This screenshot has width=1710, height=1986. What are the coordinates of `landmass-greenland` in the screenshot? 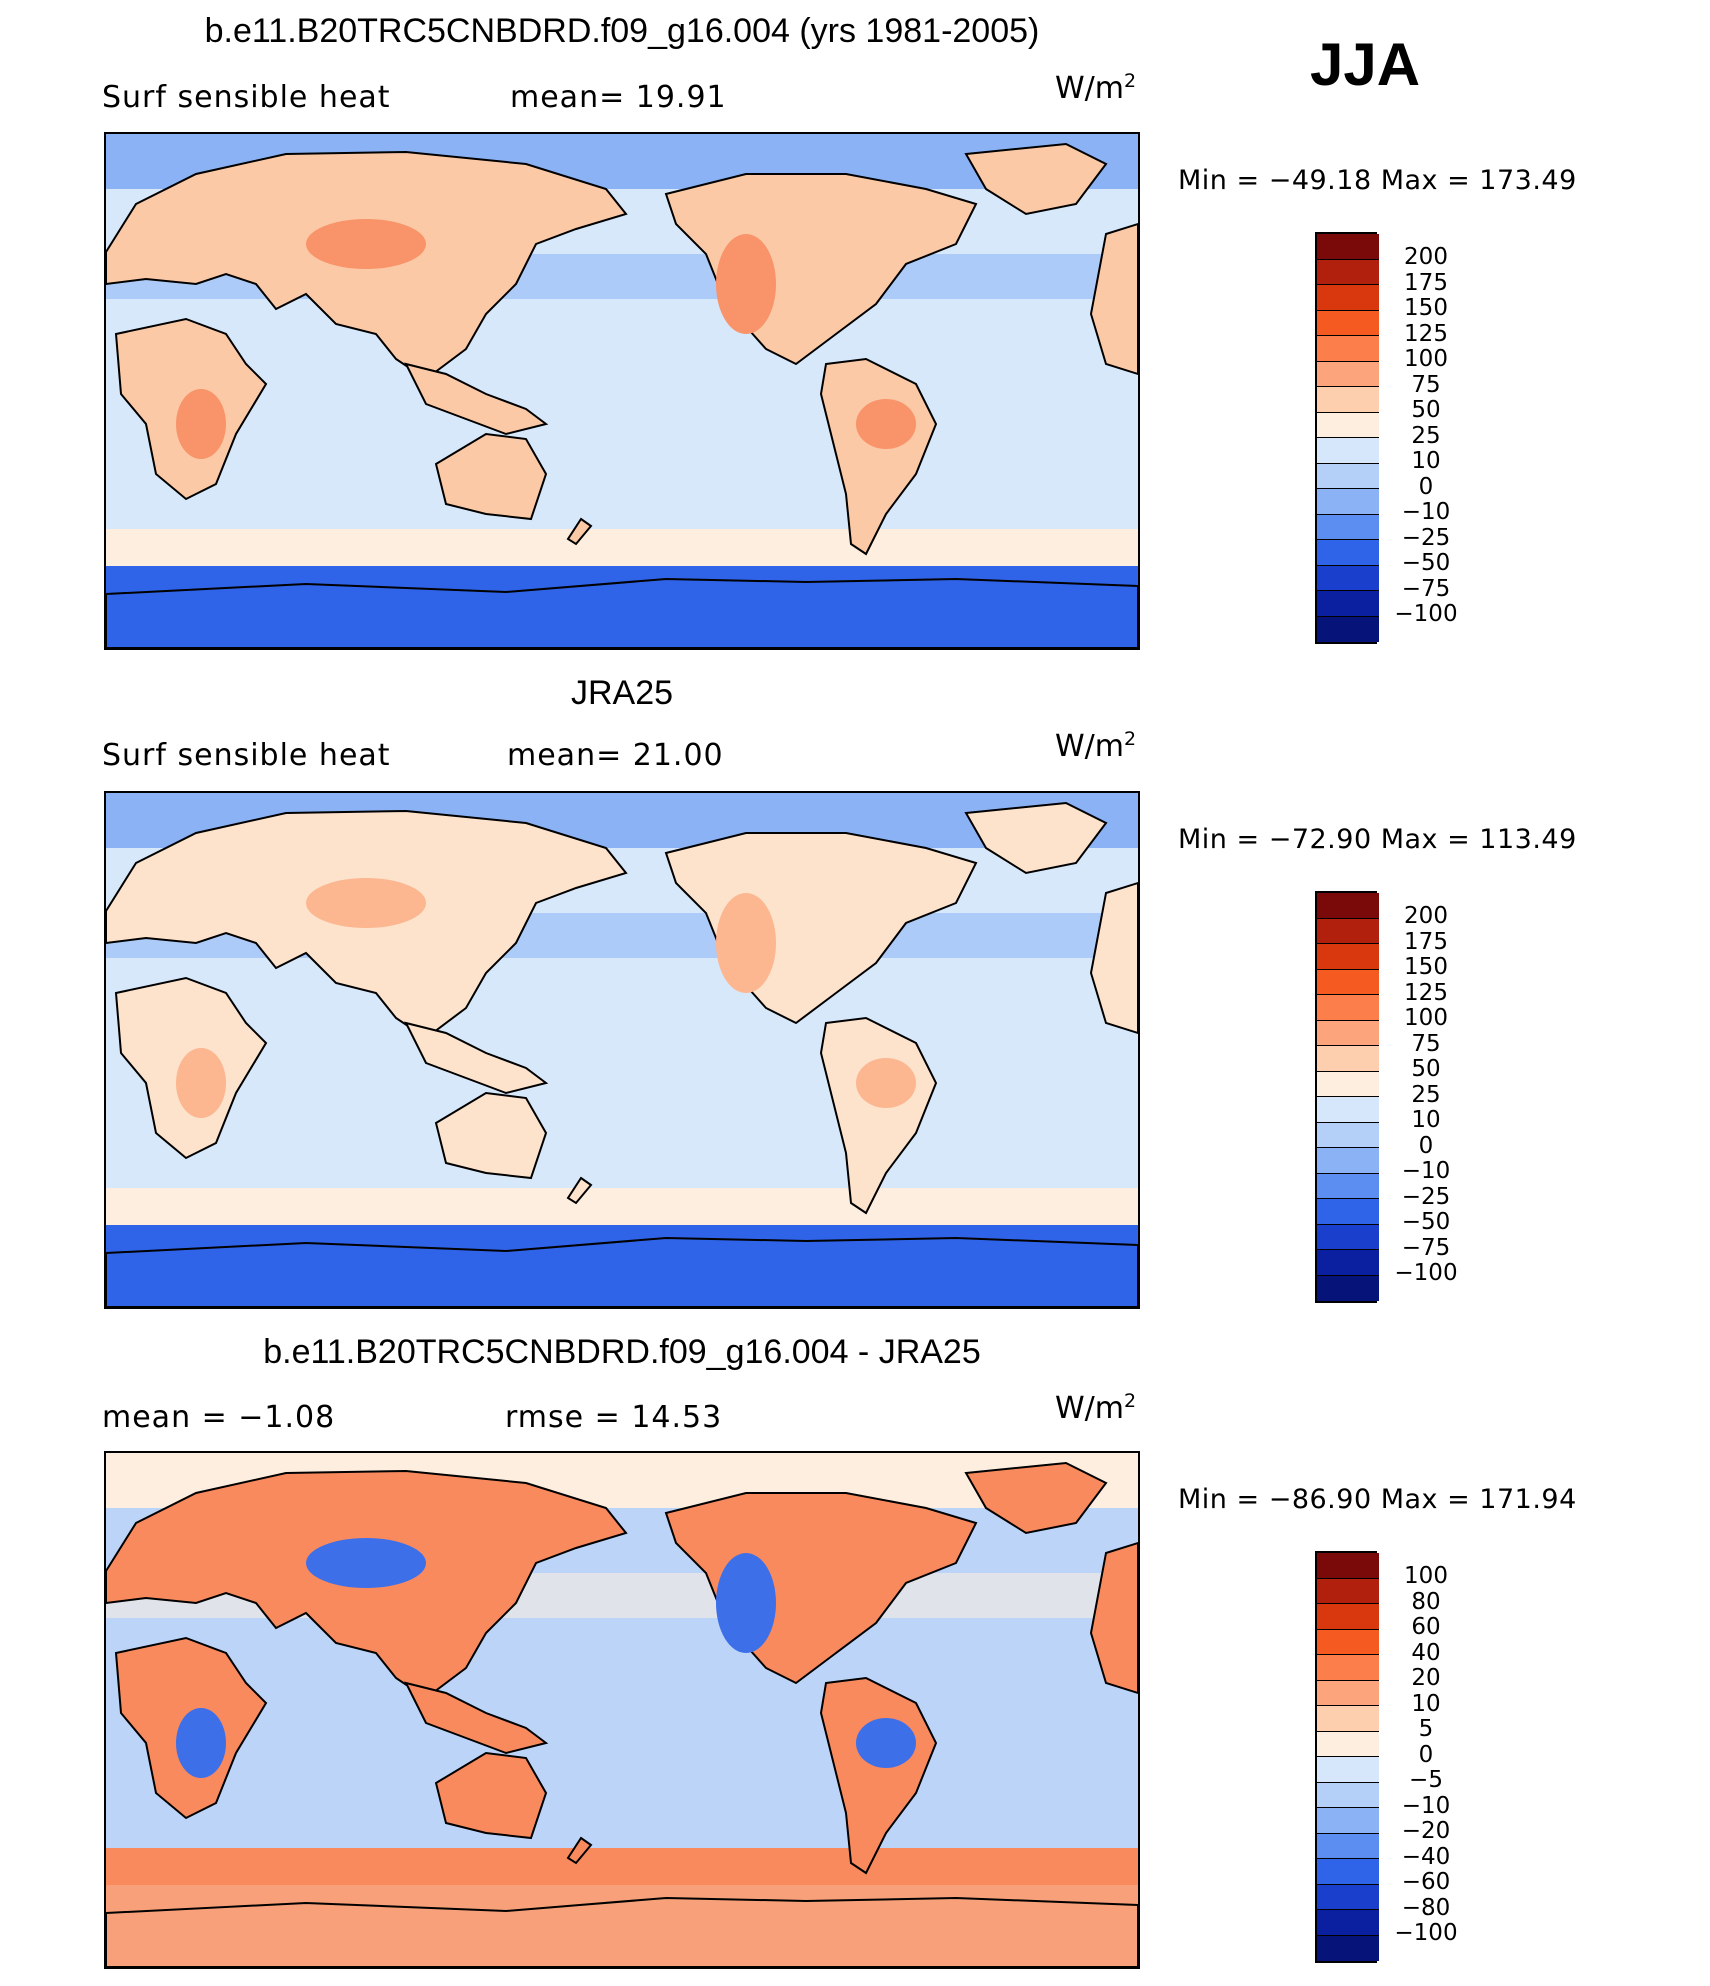 It's located at (1036, 179).